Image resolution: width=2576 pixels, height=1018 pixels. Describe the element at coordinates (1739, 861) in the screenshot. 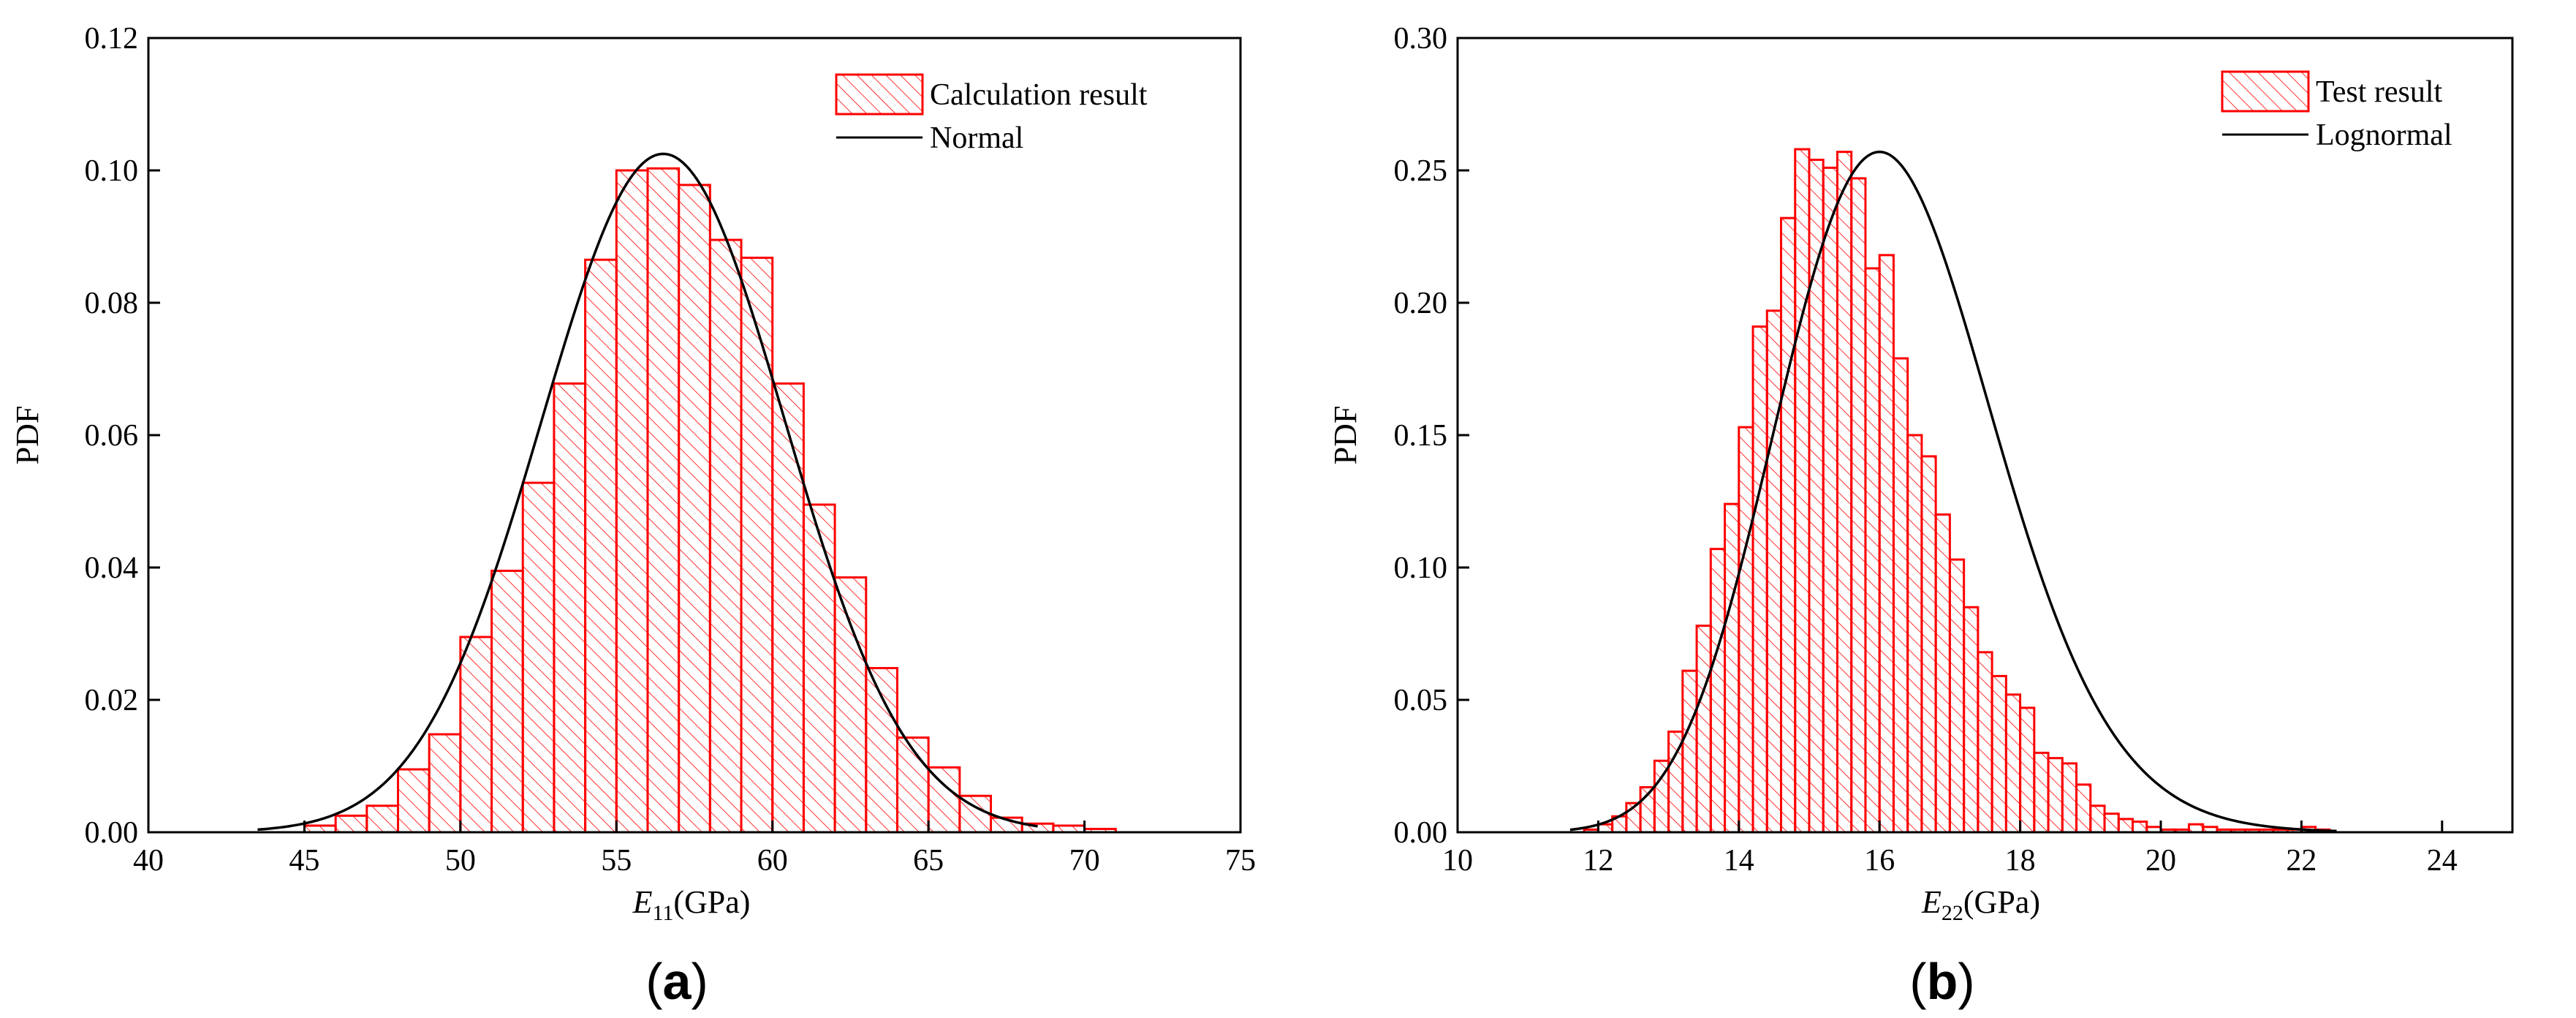

I see `x-tick-label-b-2: 14` at that location.